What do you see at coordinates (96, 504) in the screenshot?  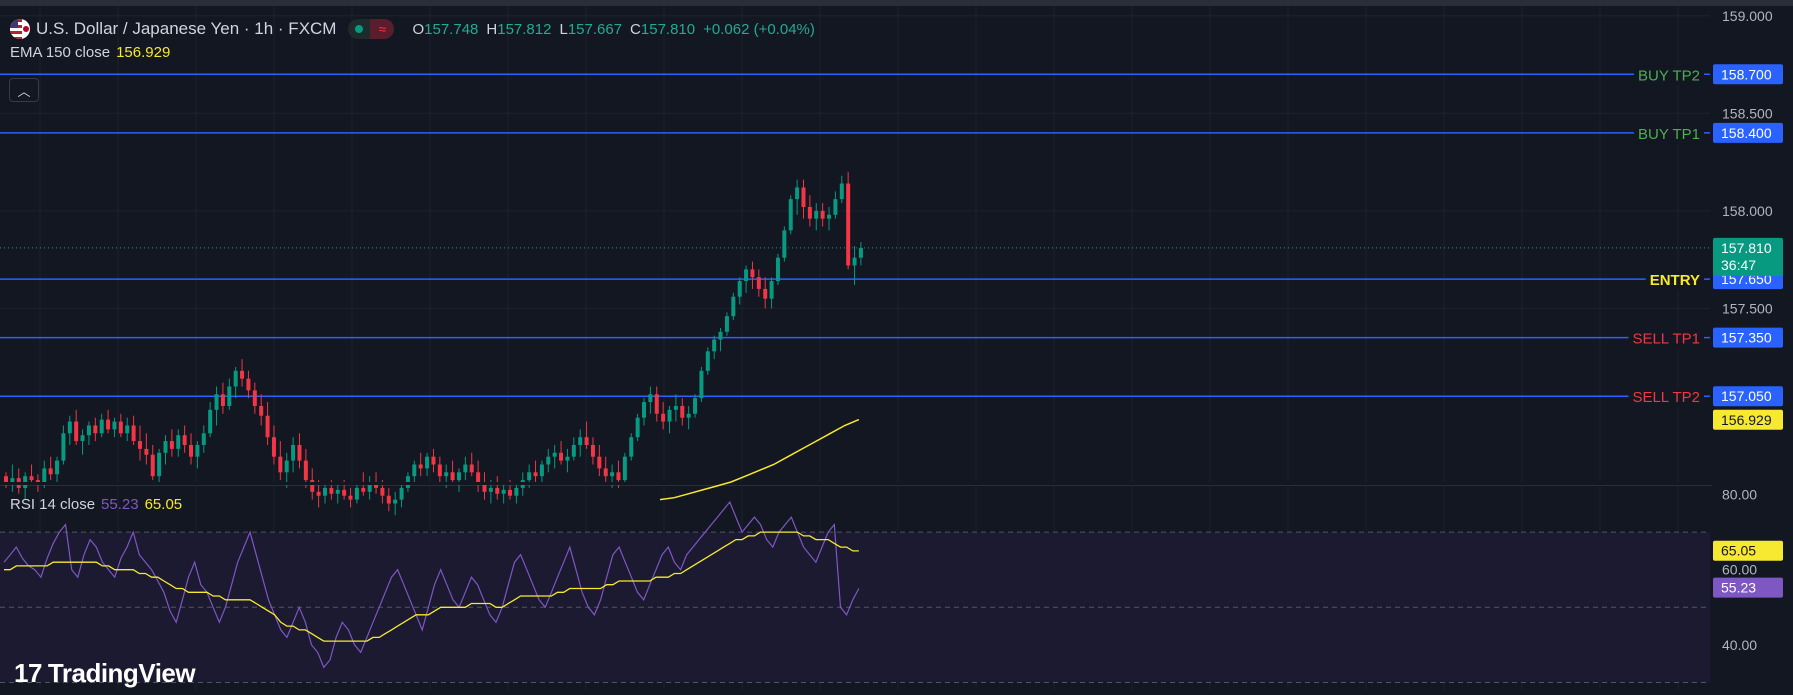 I see `rsi-legend: RSI 14 close 55.23 65.05` at bounding box center [96, 504].